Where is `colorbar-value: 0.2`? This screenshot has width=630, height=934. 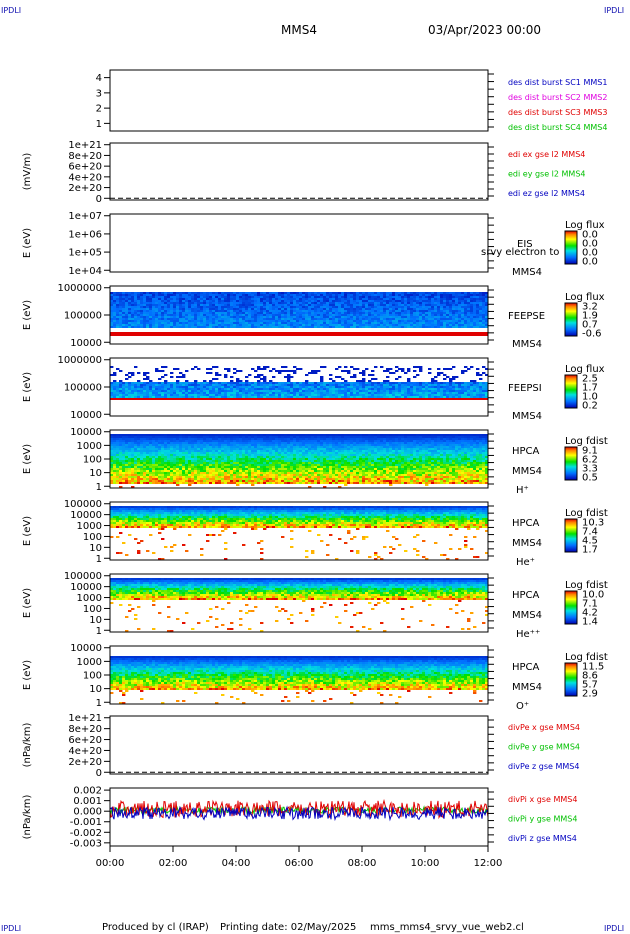
colorbar-value: 0.2 is located at coordinates (590, 406).